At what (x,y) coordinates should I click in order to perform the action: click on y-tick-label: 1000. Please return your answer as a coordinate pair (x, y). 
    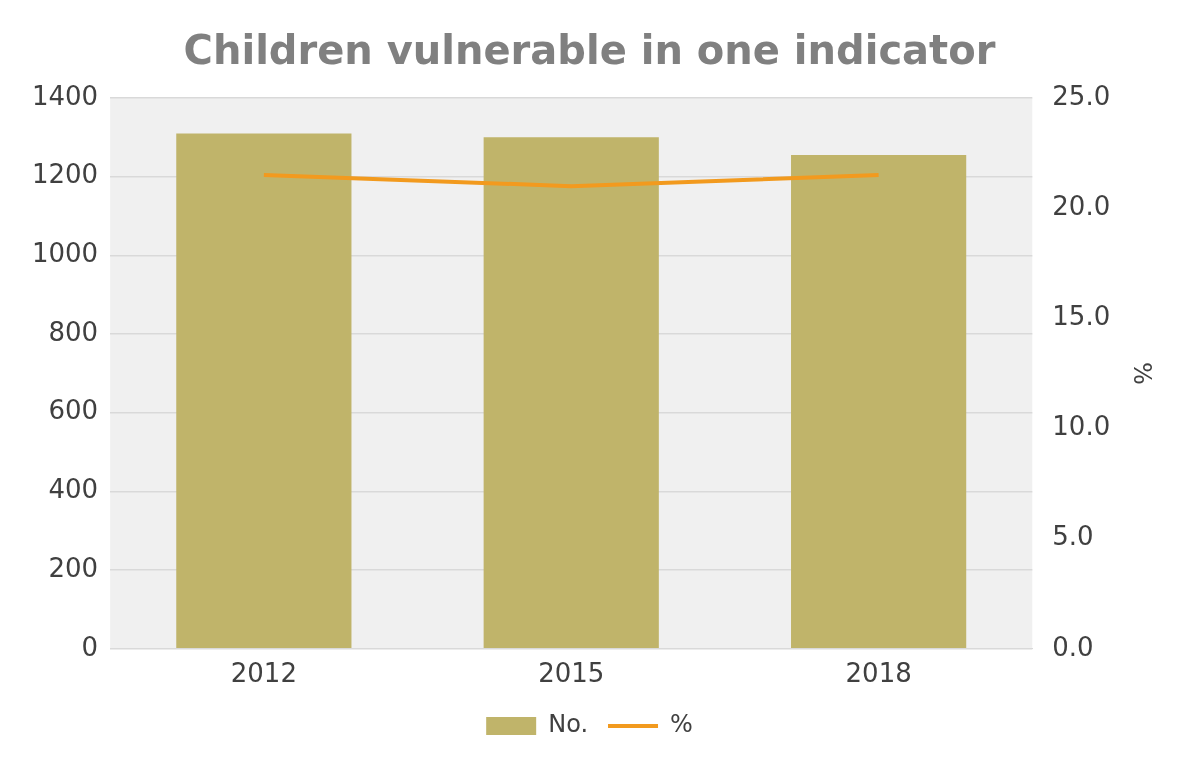
    Looking at the image, I should click on (65, 253).